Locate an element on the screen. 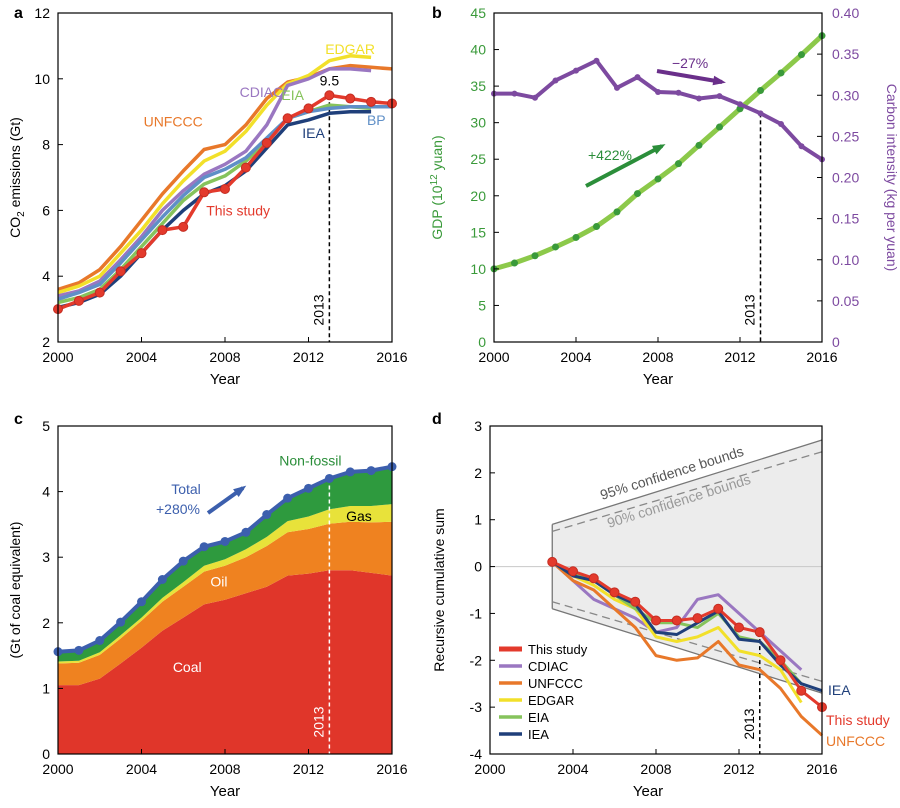 Image resolution: width=900 pixels, height=808 pixels. x-tick-label: 2000 is located at coordinates (493, 357).